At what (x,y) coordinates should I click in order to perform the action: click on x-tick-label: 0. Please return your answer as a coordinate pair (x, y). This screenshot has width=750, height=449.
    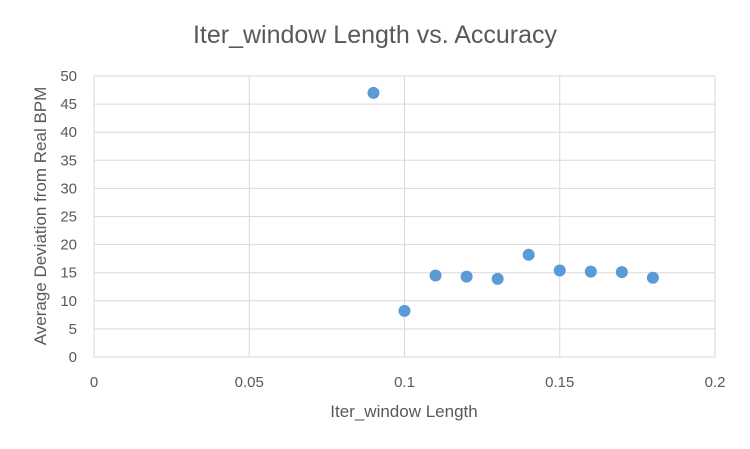
    Looking at the image, I should click on (94, 382).